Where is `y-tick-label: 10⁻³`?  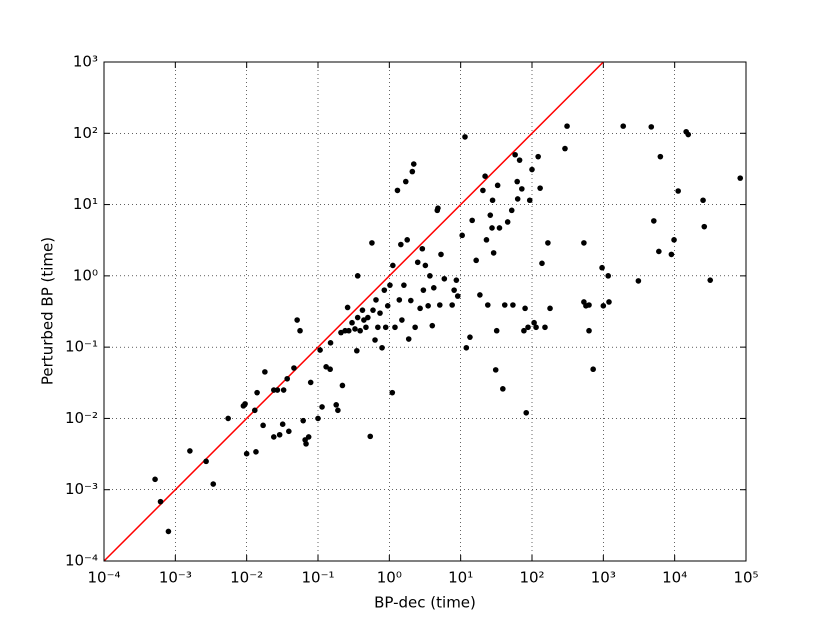 y-tick-label: 10⁻³ is located at coordinates (81, 489).